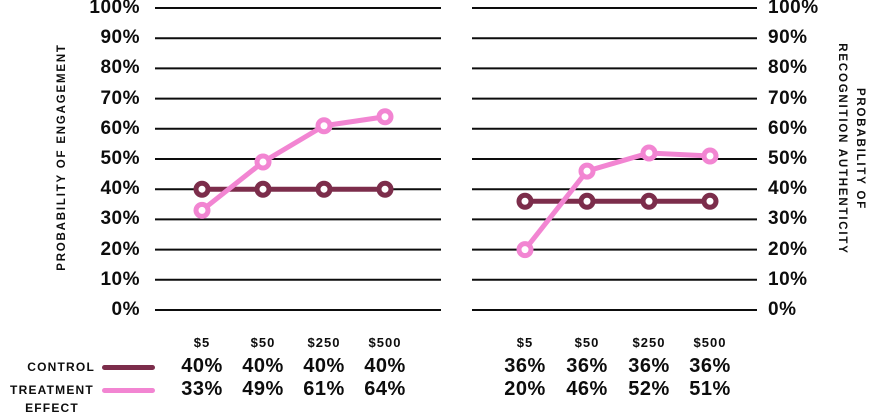 This screenshot has width=874, height=413. Describe the element at coordinates (263, 389) in the screenshot. I see `treatment-value: 49%` at that location.